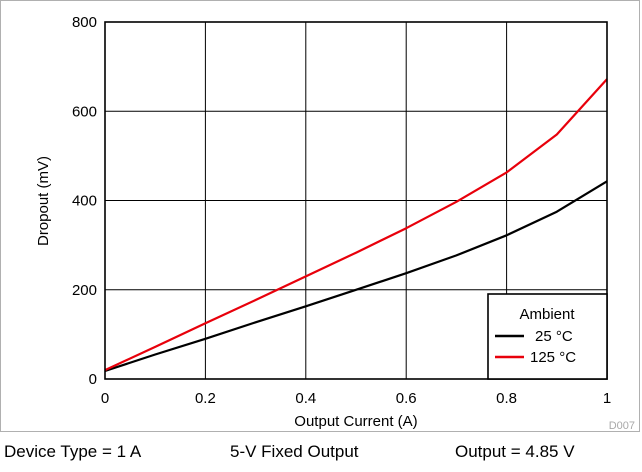 This screenshot has width=642, height=472. What do you see at coordinates (547, 314) in the screenshot?
I see `legend-title: Ambient` at bounding box center [547, 314].